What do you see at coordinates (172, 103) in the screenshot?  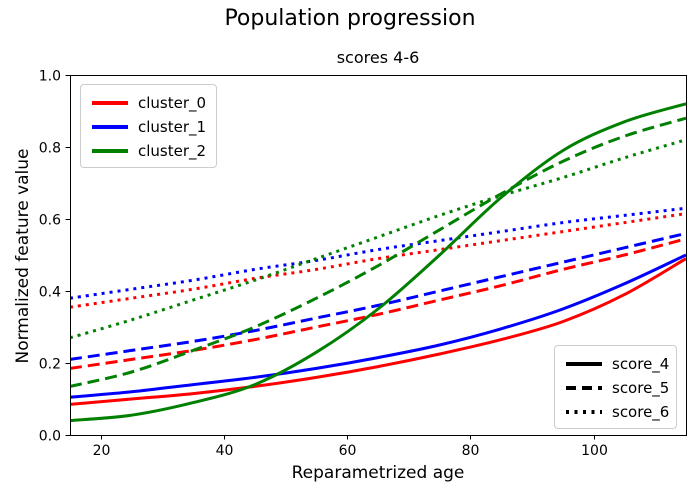 I see `legend-label: cluster_0` at bounding box center [172, 103].